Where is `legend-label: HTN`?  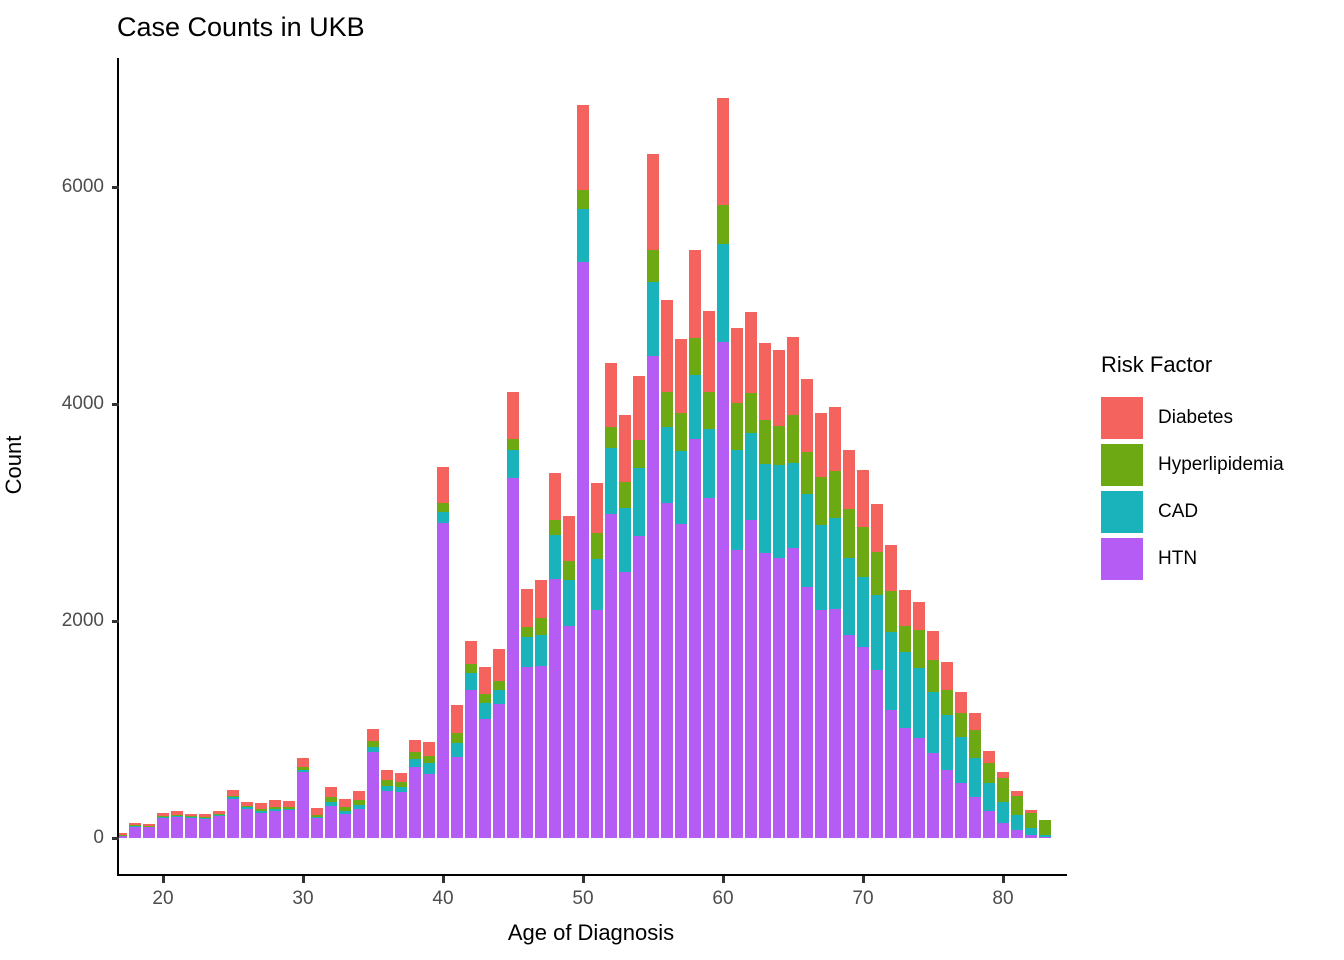 legend-label: HTN is located at coordinates (1178, 558).